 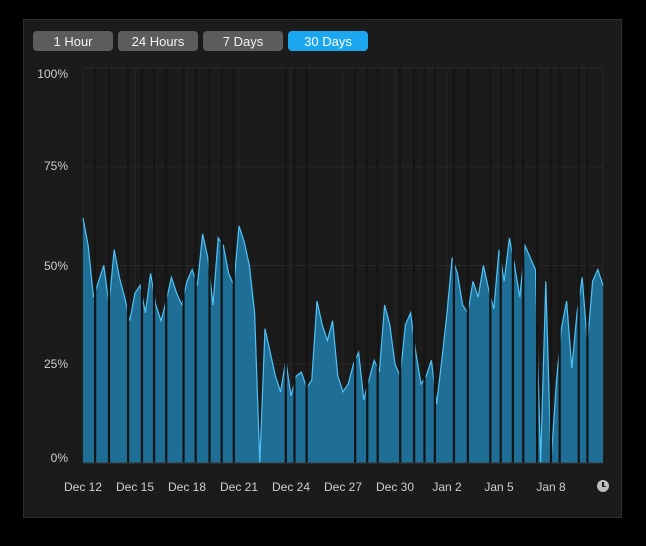 What do you see at coordinates (59, 458) in the screenshot?
I see `y-tick-label: 0%` at bounding box center [59, 458].